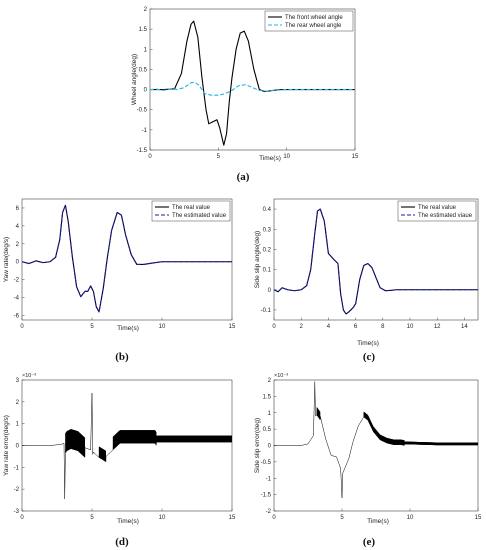 This screenshot has width=486, height=550. What do you see at coordinates (369, 357) in the screenshot?
I see `caption-c: (c)` at bounding box center [369, 357].